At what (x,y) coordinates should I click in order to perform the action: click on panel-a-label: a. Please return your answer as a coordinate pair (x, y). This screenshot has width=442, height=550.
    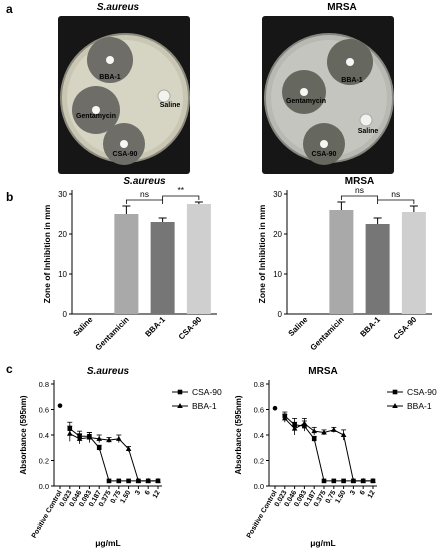
    Looking at the image, I should click on (9, 9).